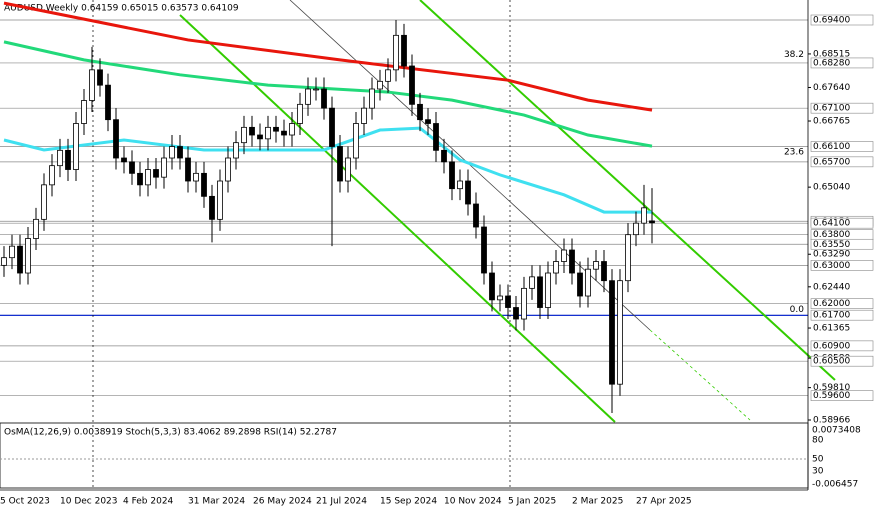  What do you see at coordinates (831, 396) in the screenshot?
I see `level-label: 0.59600` at bounding box center [831, 396].